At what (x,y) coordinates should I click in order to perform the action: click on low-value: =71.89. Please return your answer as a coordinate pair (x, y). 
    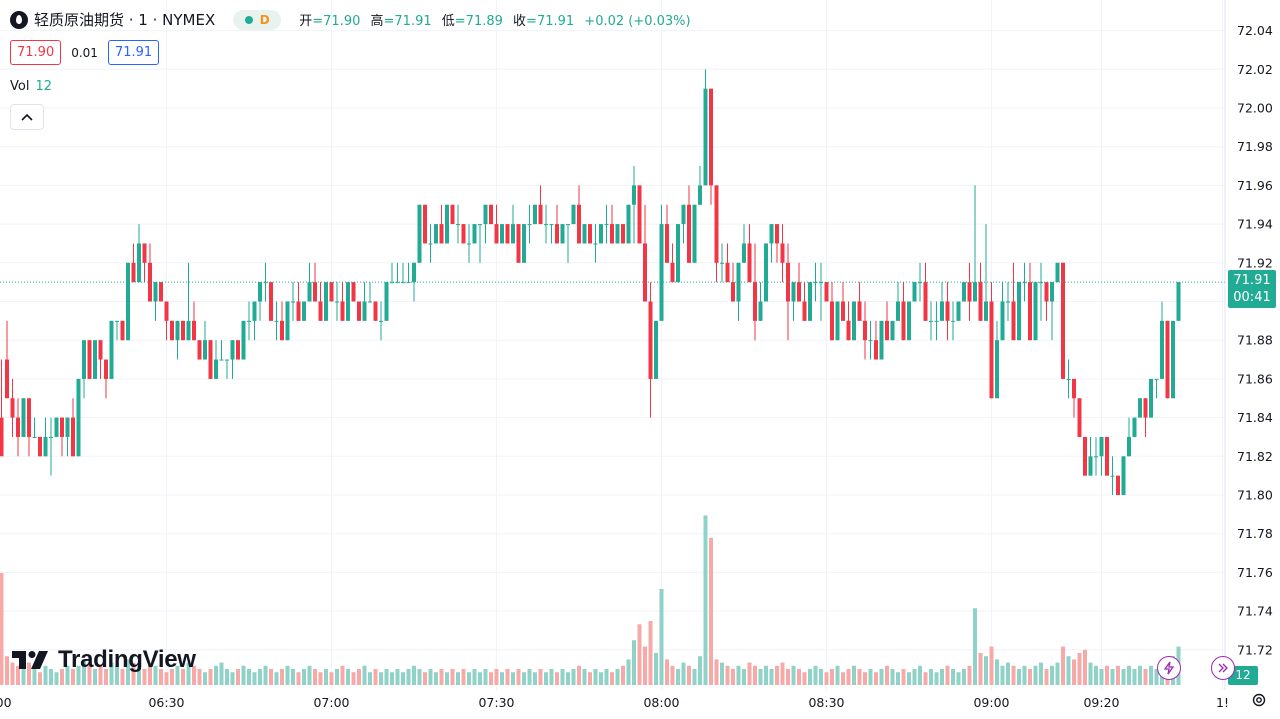
    Looking at the image, I should click on (478, 21).